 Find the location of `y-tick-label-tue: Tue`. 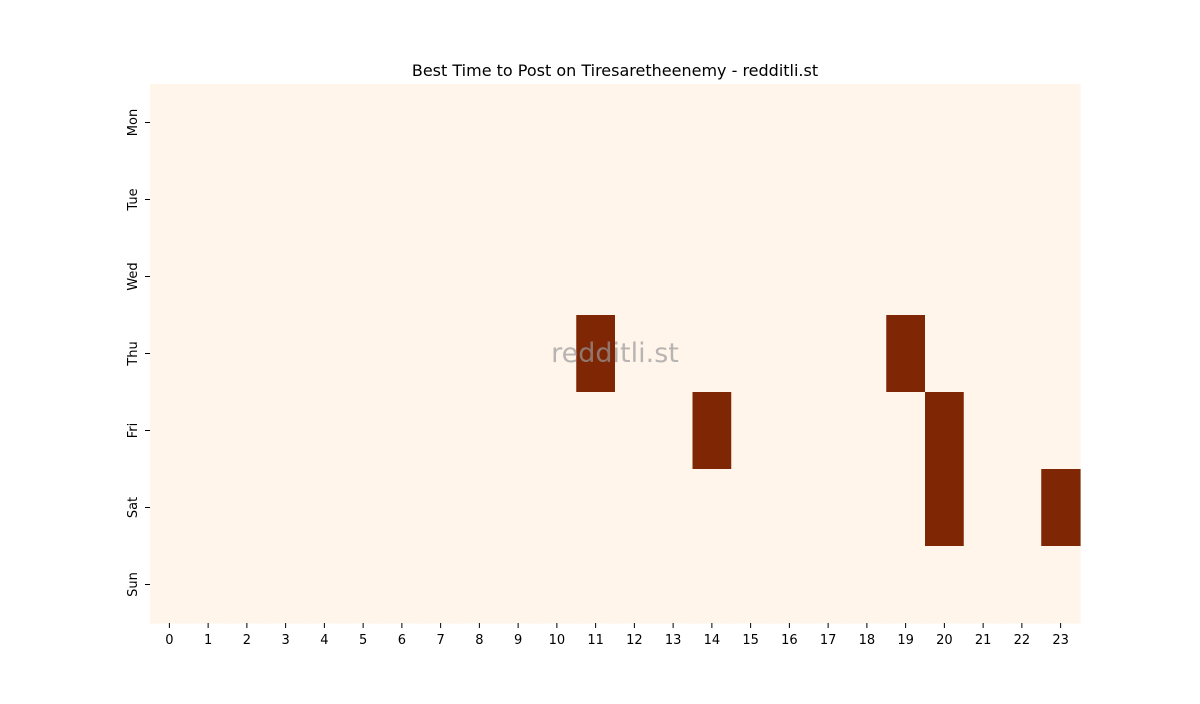

y-tick-label-tue: Tue is located at coordinates (133, 199).